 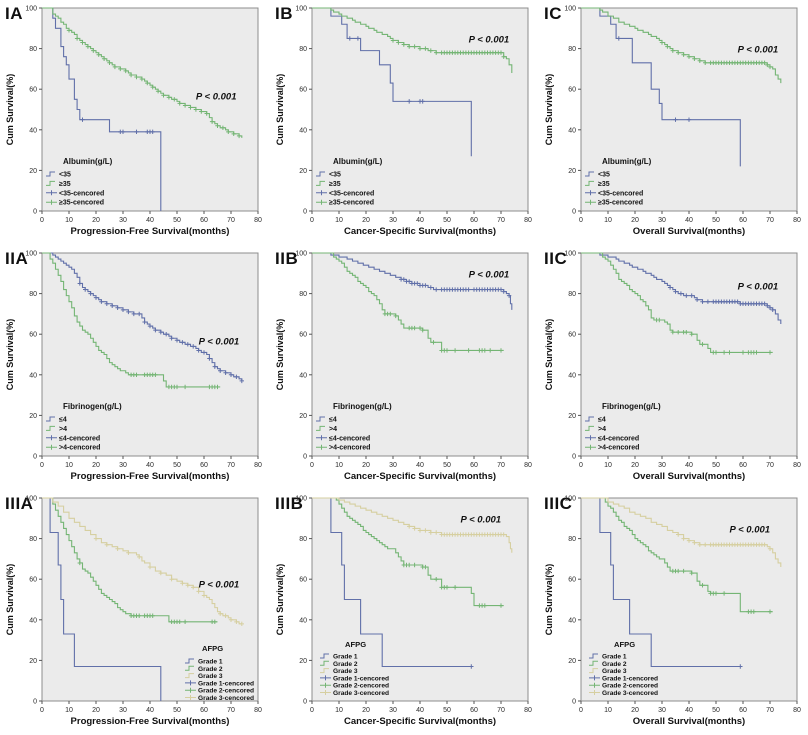 What do you see at coordinates (797, 465) in the screenshot?
I see `x-tick-label: 80` at bounding box center [797, 465].